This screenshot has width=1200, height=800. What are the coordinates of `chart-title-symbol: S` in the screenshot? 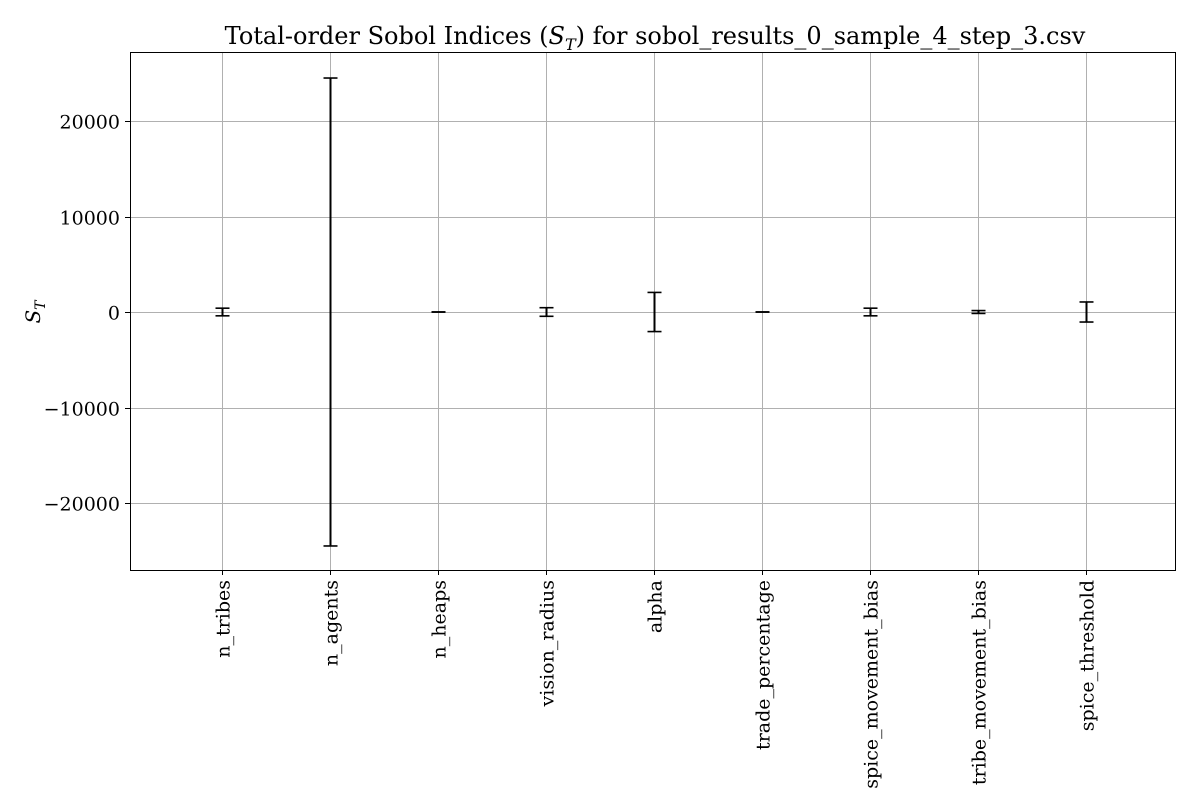 It's located at (557, 36).